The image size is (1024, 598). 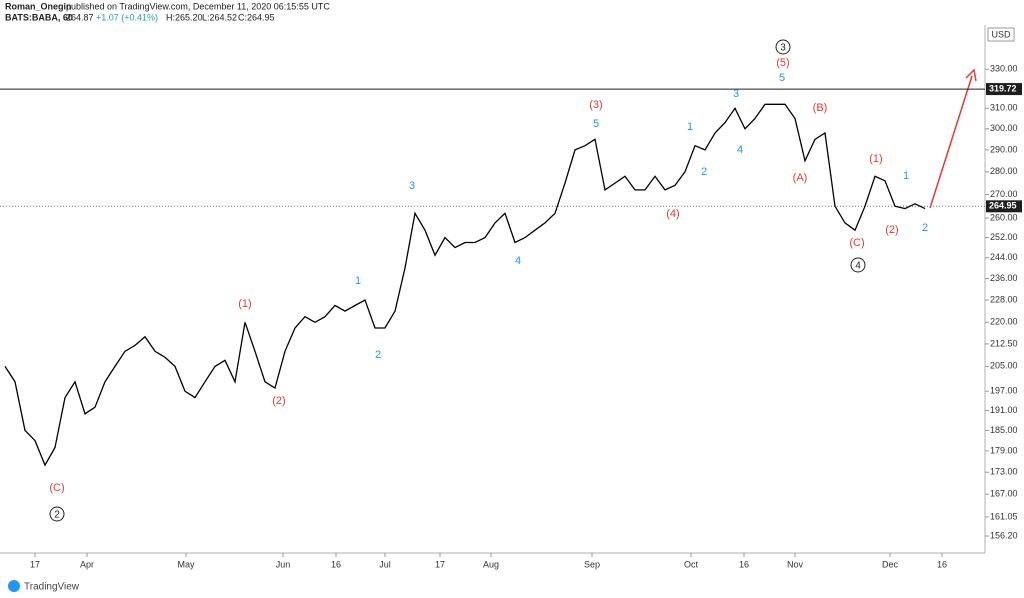 I want to click on close: C:264.95, so click(x=256, y=17).